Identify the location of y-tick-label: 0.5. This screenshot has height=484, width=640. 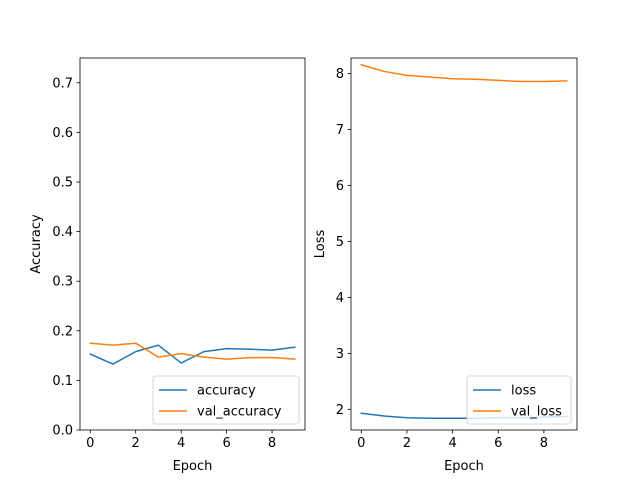
(62, 183).